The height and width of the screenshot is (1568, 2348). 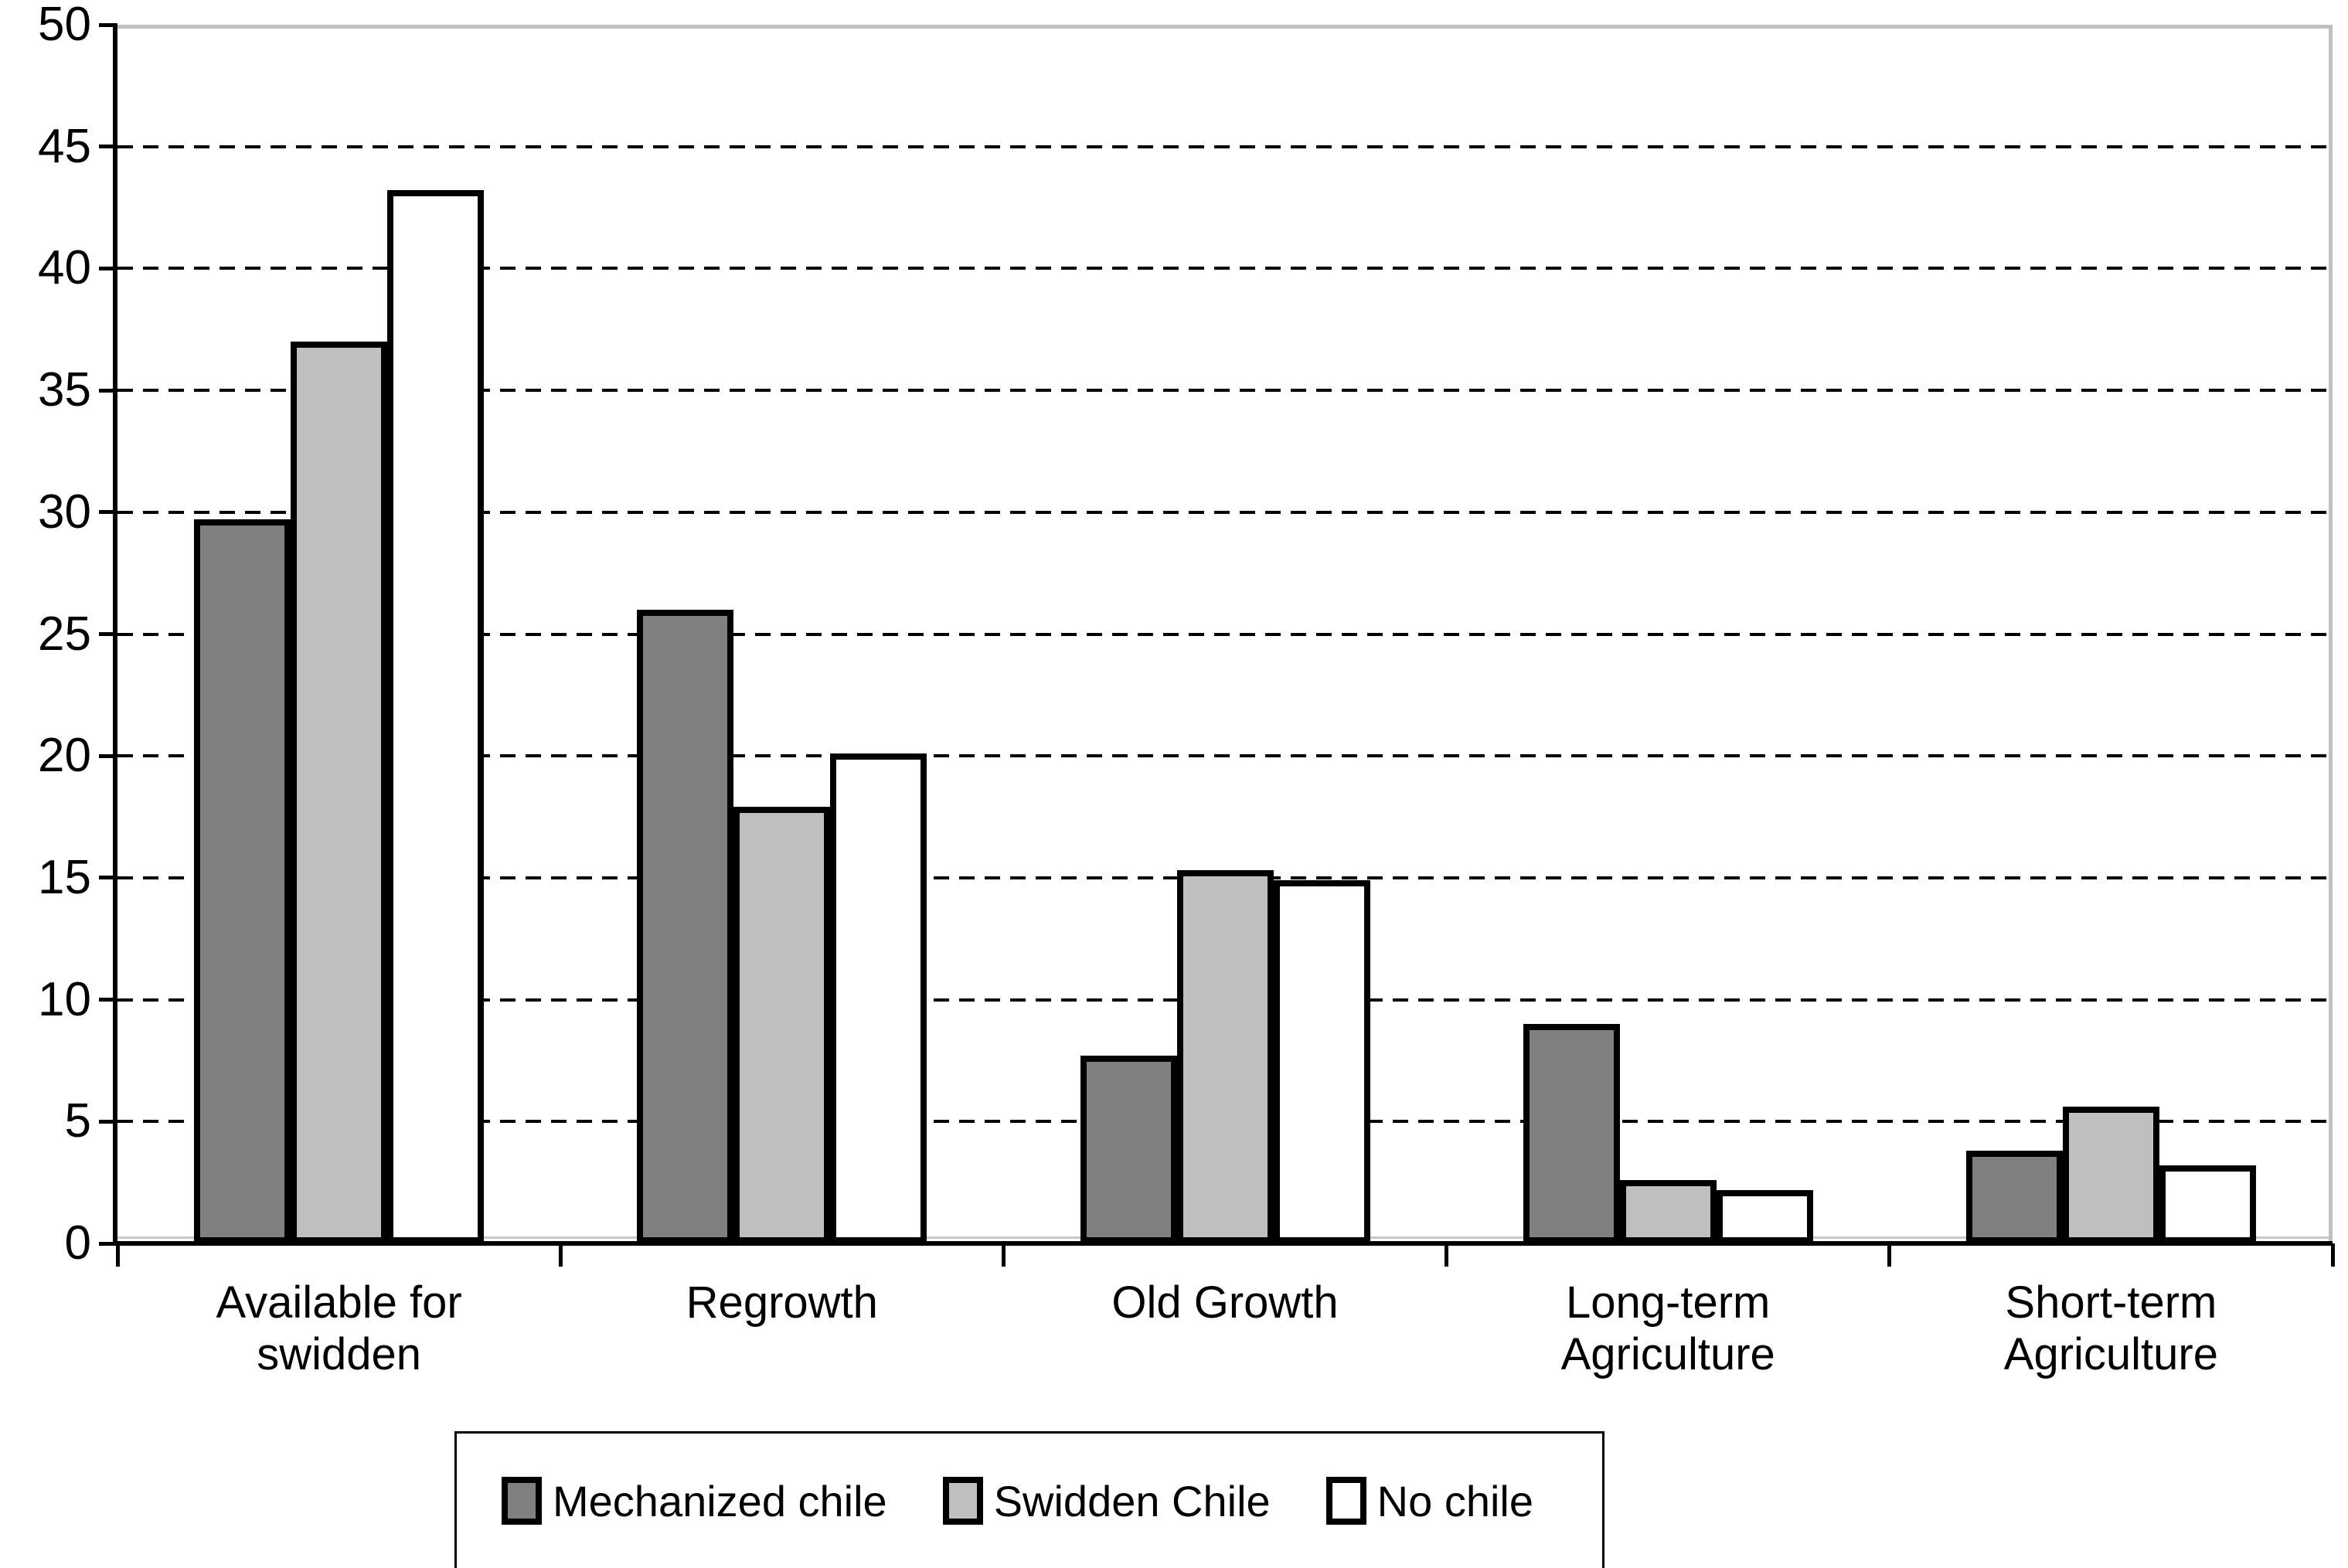 What do you see at coordinates (77, 1243) in the screenshot?
I see `y-tick-label-0: 0` at bounding box center [77, 1243].